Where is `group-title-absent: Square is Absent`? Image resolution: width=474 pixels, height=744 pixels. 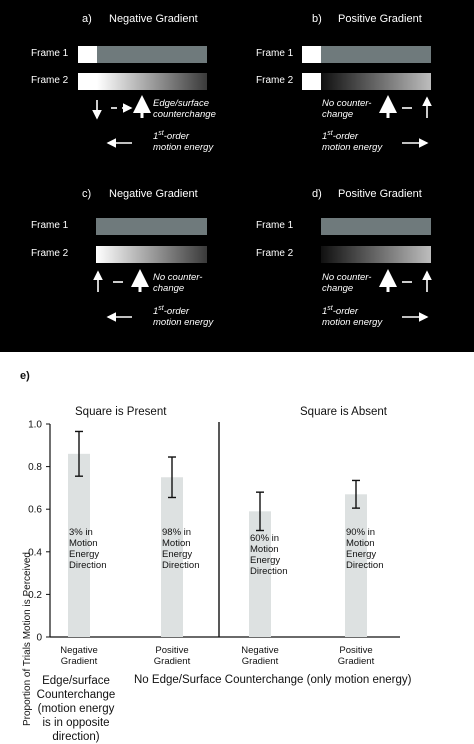 group-title-absent: Square is Absent is located at coordinates (343, 412).